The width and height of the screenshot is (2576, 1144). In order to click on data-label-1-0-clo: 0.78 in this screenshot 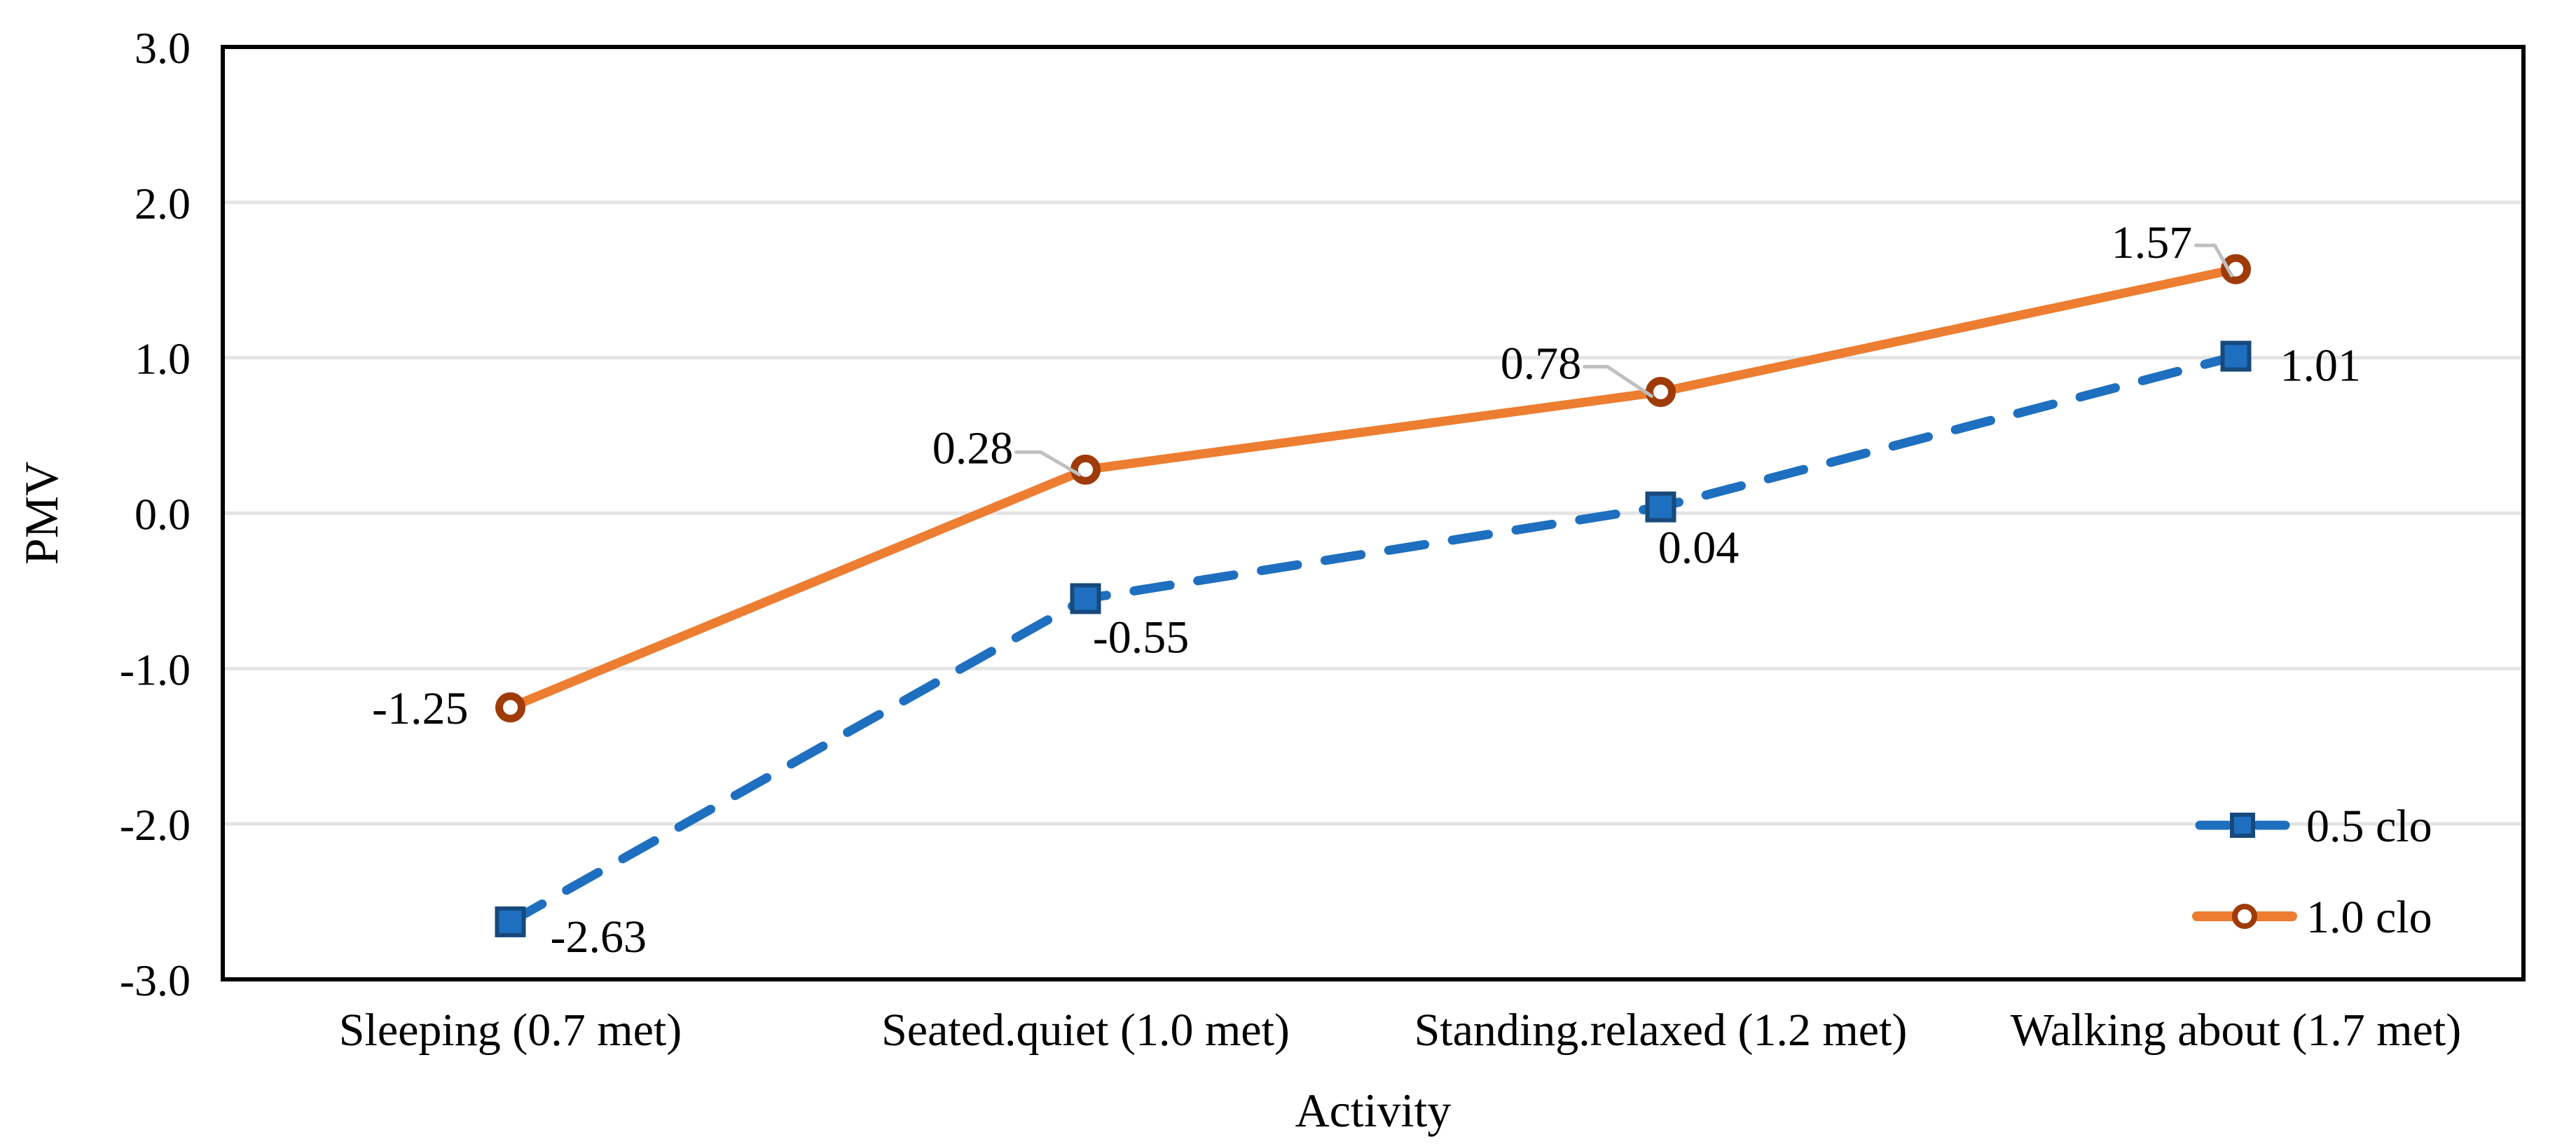, I will do `click(1541, 363)`.